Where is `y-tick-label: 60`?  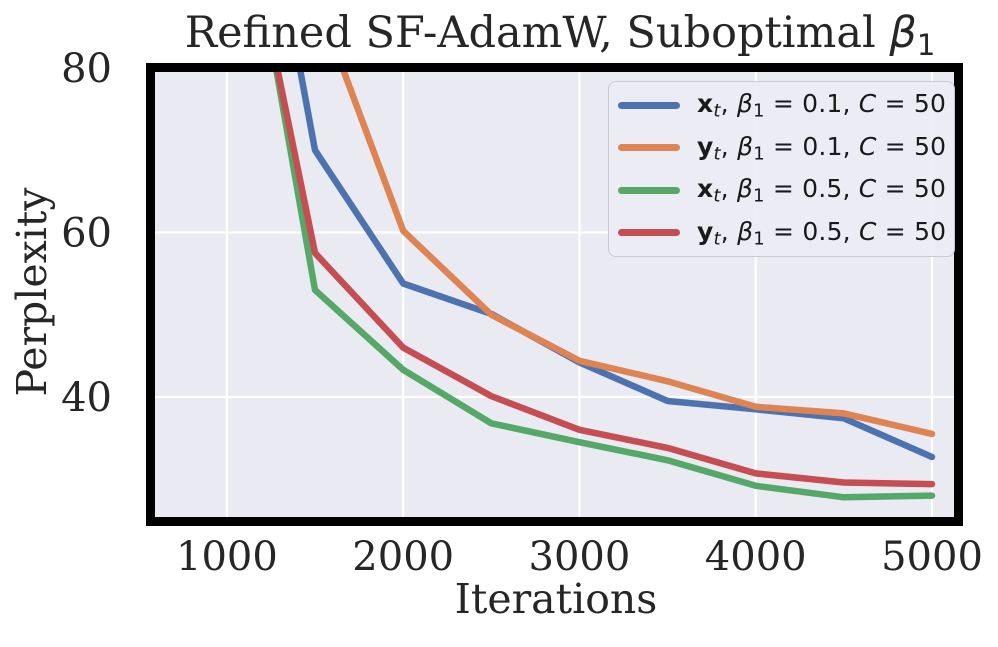 y-tick-label: 60 is located at coordinates (86, 234).